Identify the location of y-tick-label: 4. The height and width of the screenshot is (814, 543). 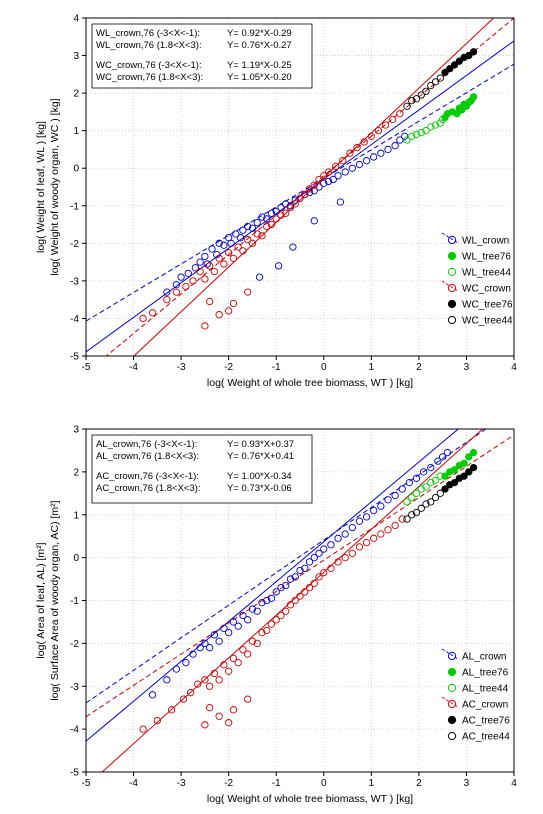
(76, 19).